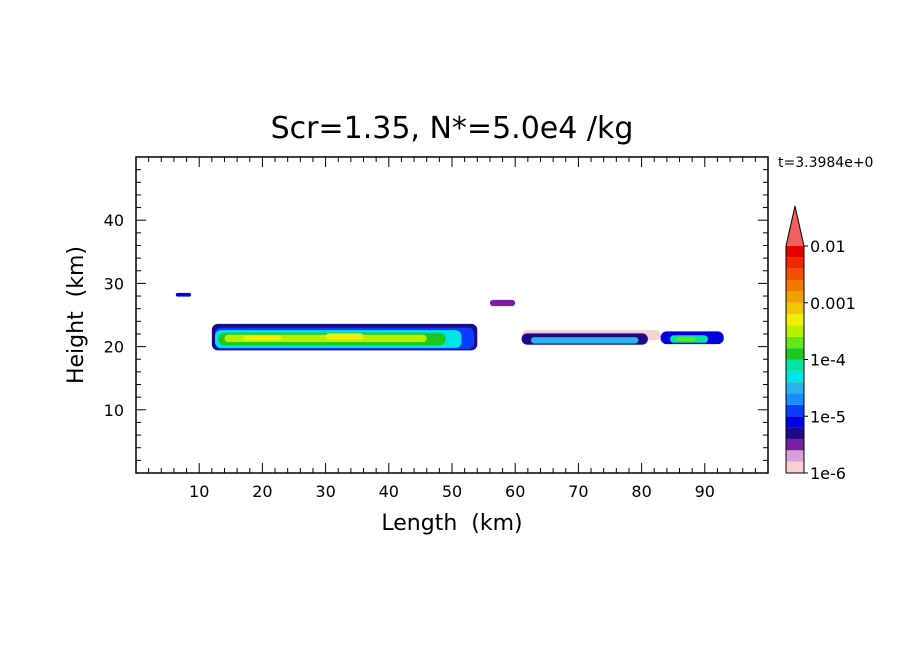 This screenshot has height=654, width=904. What do you see at coordinates (820, 344) in the screenshot?
I see `colorbar: 1e-6 1e-5 1e-4 0.001 0.01` at bounding box center [820, 344].